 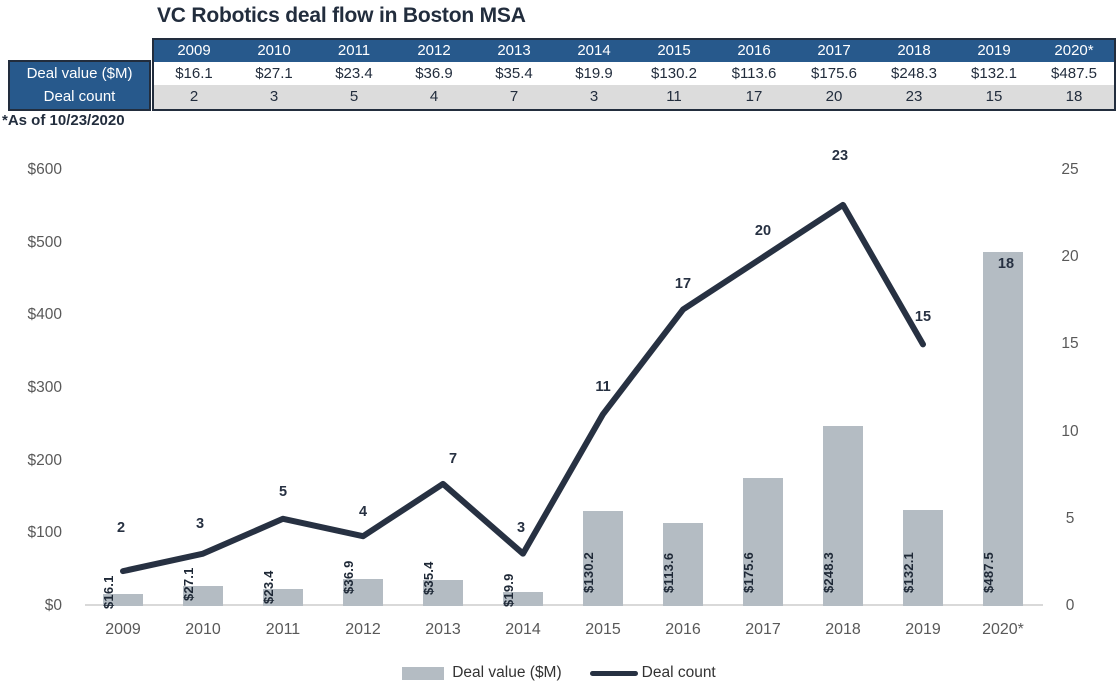 What do you see at coordinates (79, 96) in the screenshot?
I see `table-row-label-deal-count: Deal count` at bounding box center [79, 96].